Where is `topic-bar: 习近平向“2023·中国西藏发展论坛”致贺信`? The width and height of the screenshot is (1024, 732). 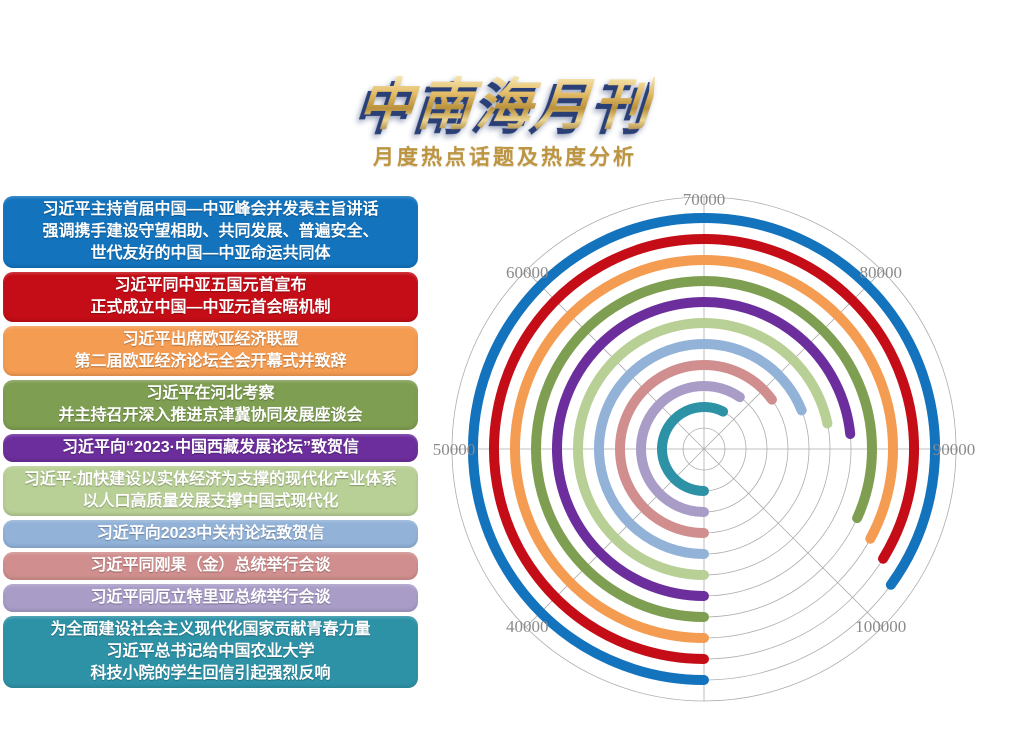
topic-bar: 习近平向“2023·中国西藏发展论坛”致贺信 is located at coordinates (210, 448).